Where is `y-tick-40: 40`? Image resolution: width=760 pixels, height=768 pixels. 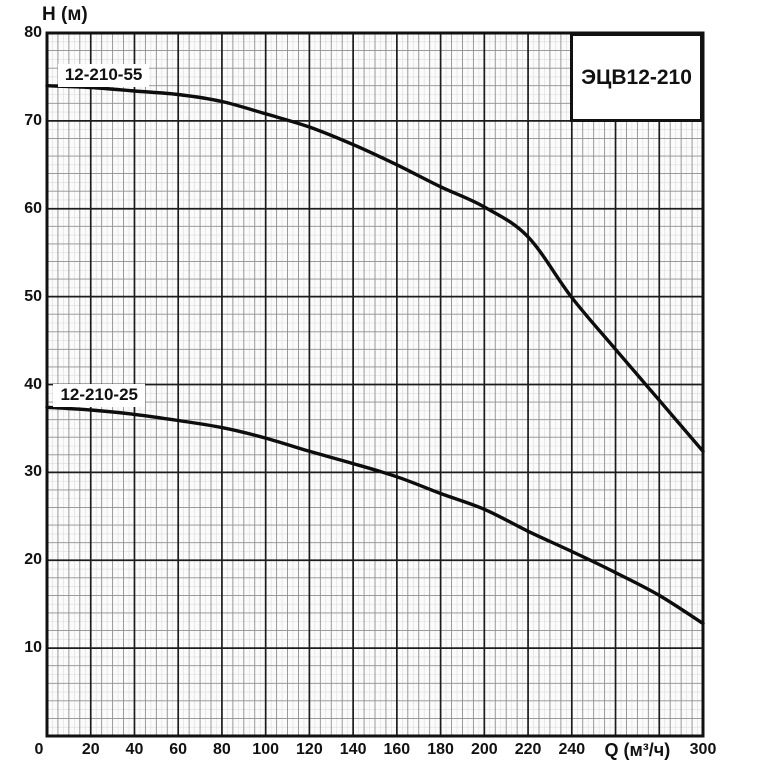 y-tick-40: 40 is located at coordinates (33, 384).